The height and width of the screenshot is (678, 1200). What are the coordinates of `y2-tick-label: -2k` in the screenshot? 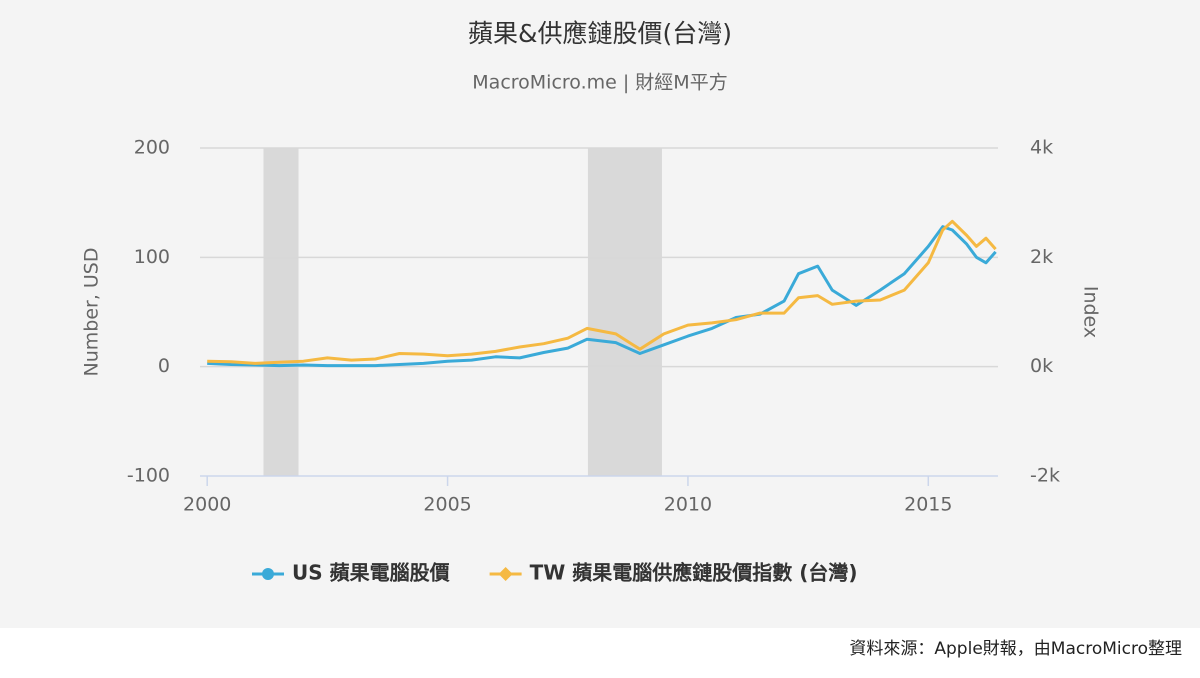 It's located at (1045, 476).